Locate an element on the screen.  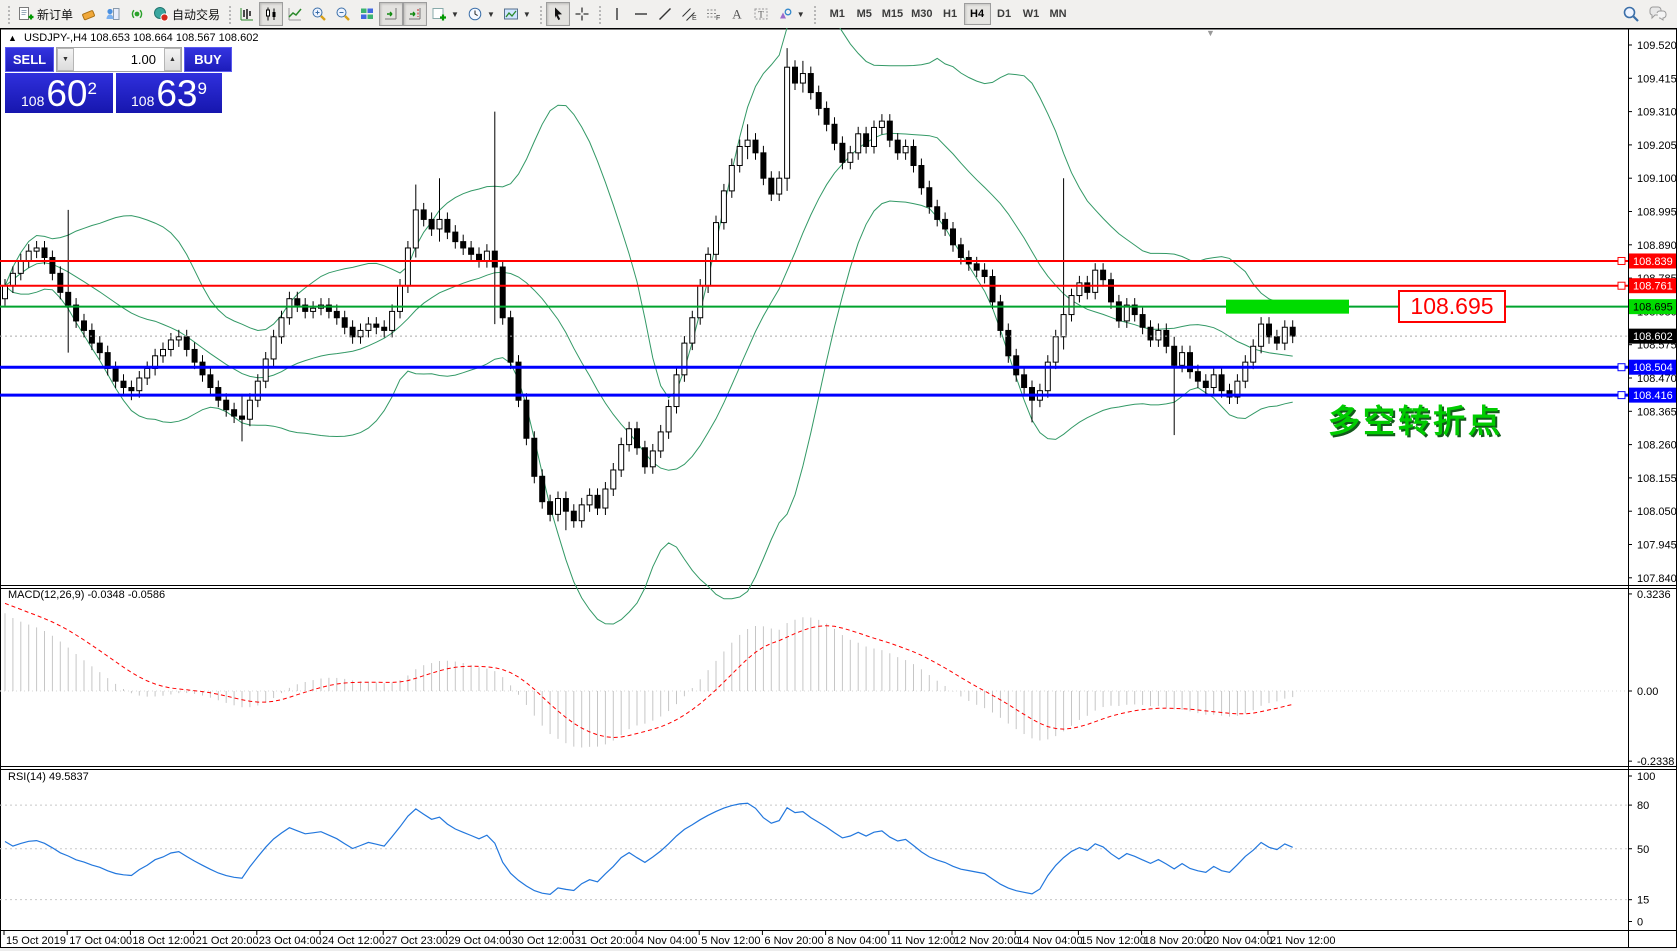
volume-stepper: ▼ ▲ is located at coordinates (119, 59).